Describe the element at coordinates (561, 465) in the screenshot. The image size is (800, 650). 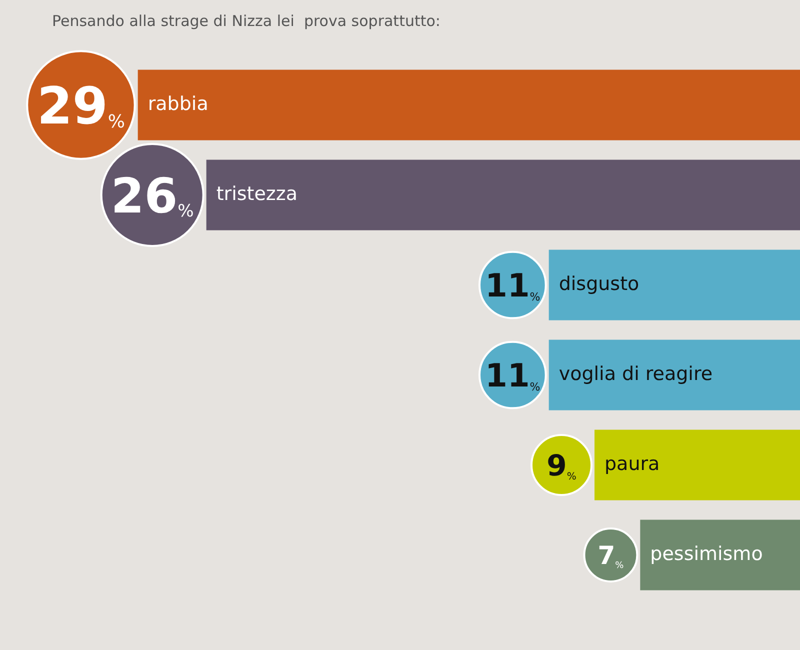
I see `data-label: 9%` at that location.